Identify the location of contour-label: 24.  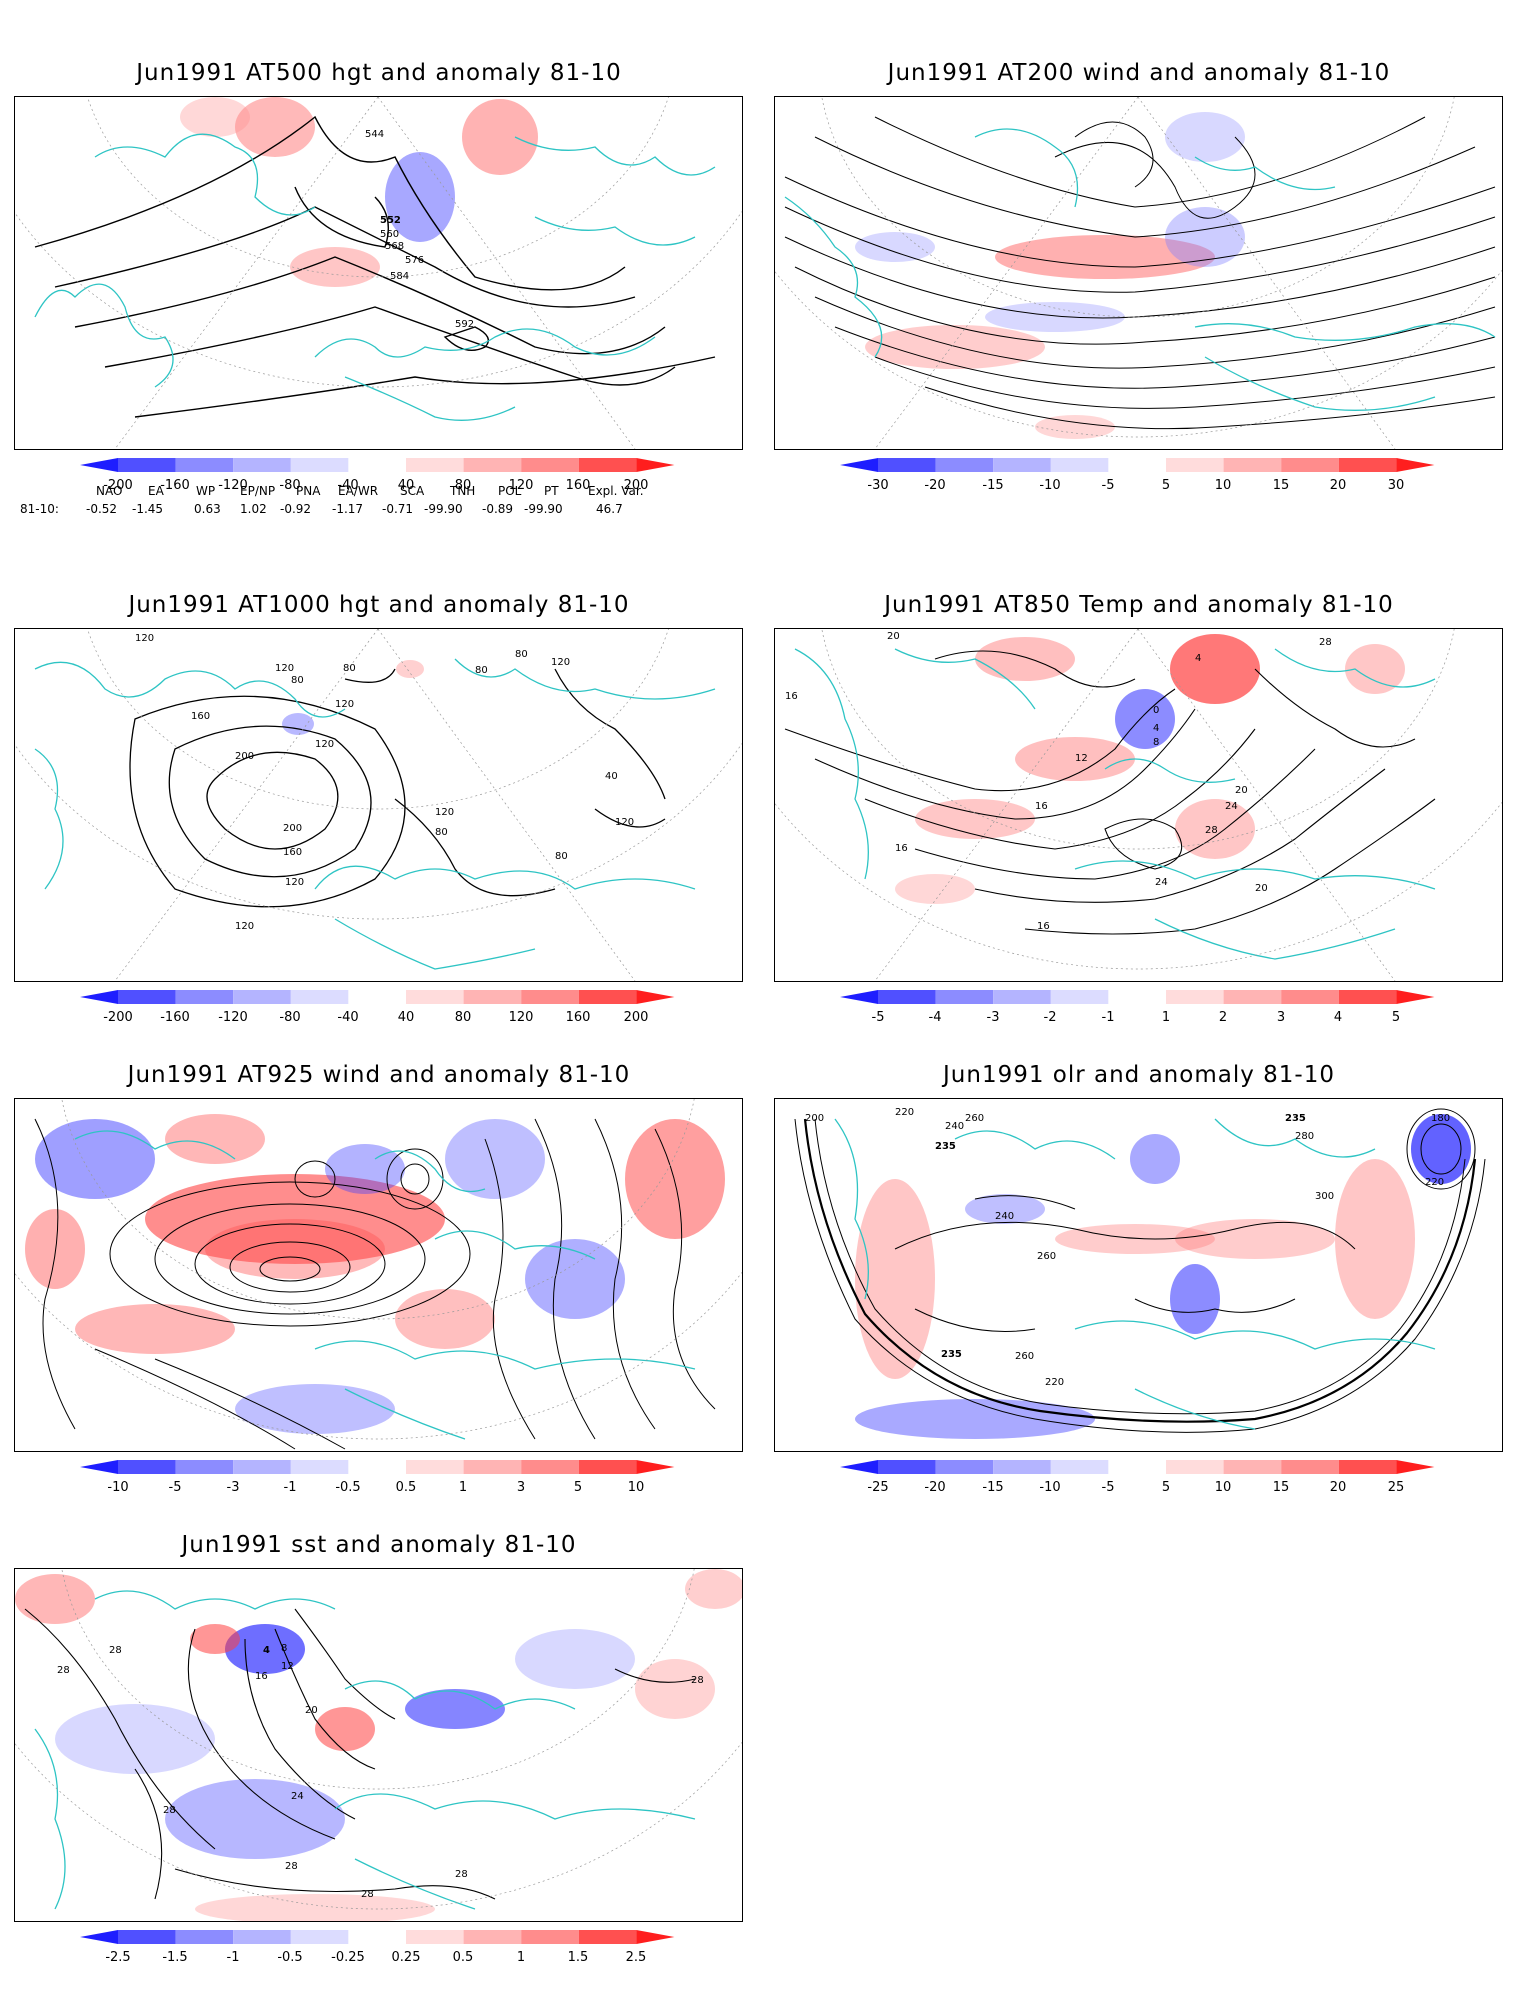
(1231, 806).